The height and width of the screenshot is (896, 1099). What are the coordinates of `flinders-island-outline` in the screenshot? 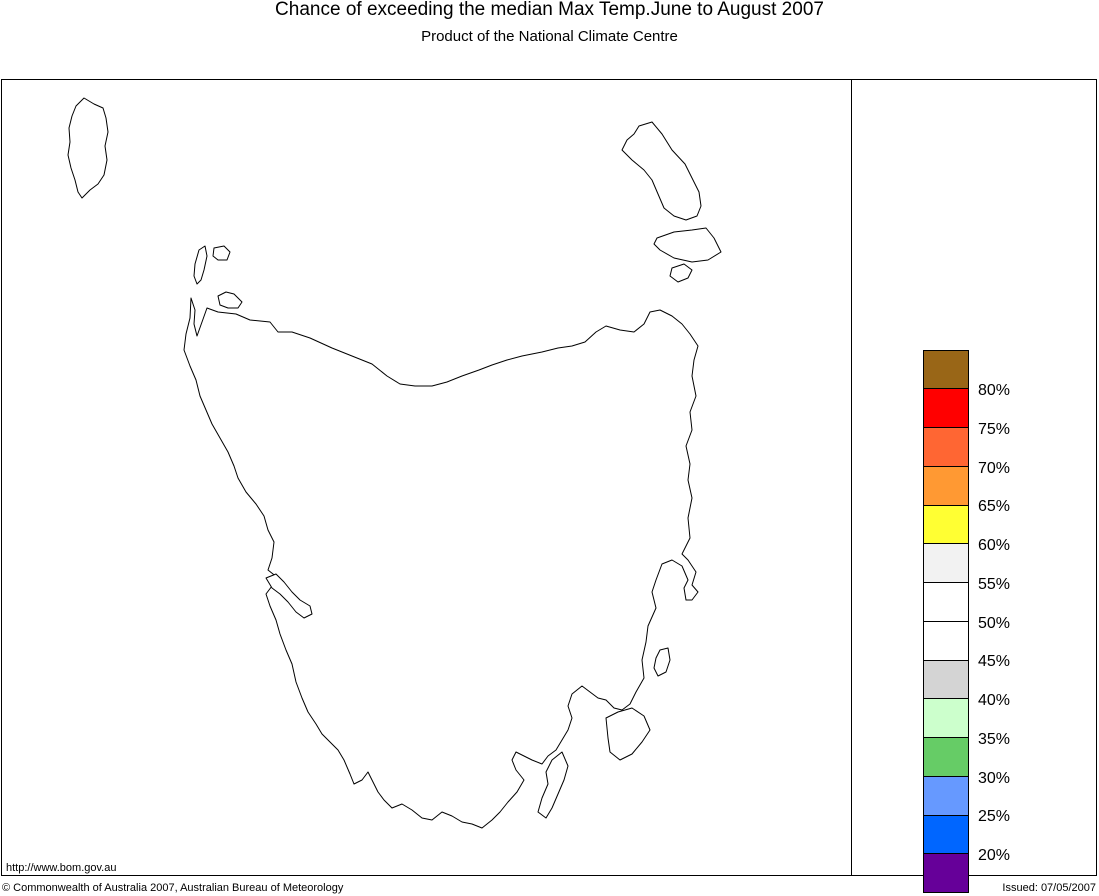 It's located at (661, 171).